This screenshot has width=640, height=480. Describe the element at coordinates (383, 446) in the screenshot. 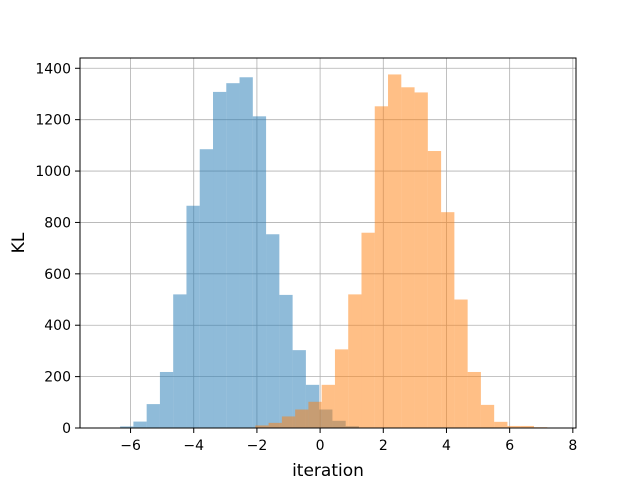

I see `x-tick-label: 2` at that location.